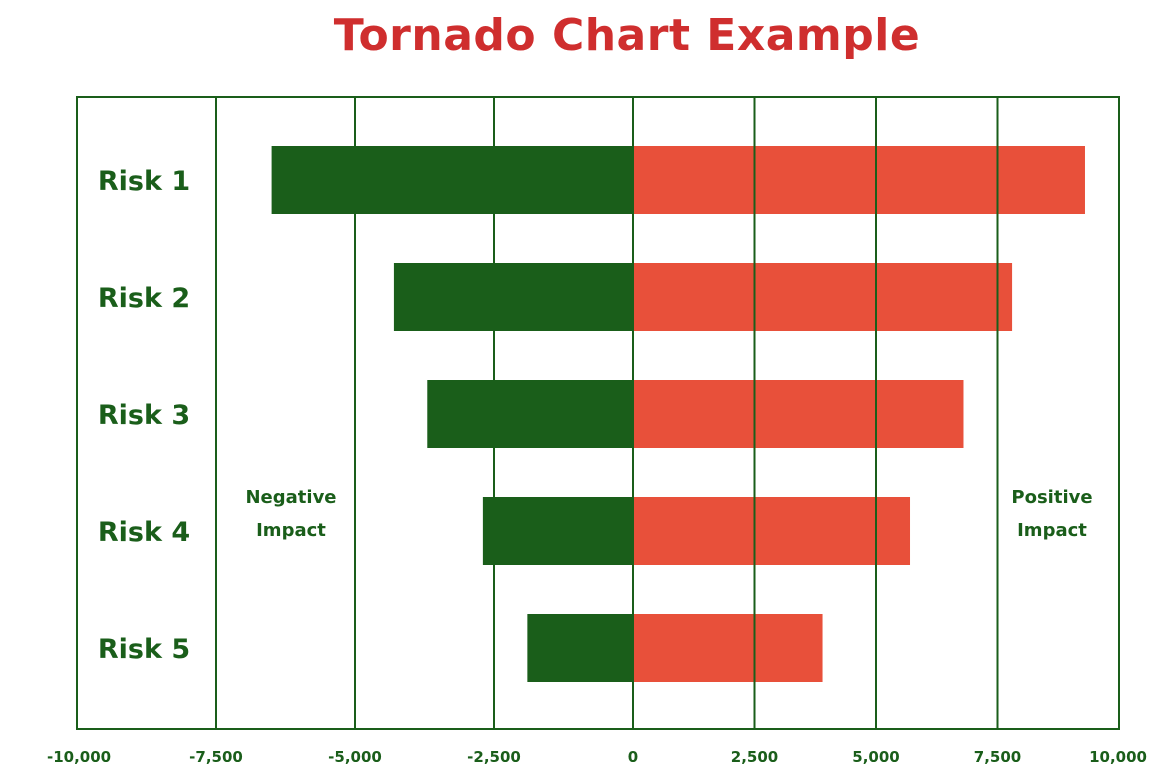 The width and height of the screenshot is (1164, 783). What do you see at coordinates (144, 181) in the screenshot?
I see `category-label-1: Risk 1` at bounding box center [144, 181].